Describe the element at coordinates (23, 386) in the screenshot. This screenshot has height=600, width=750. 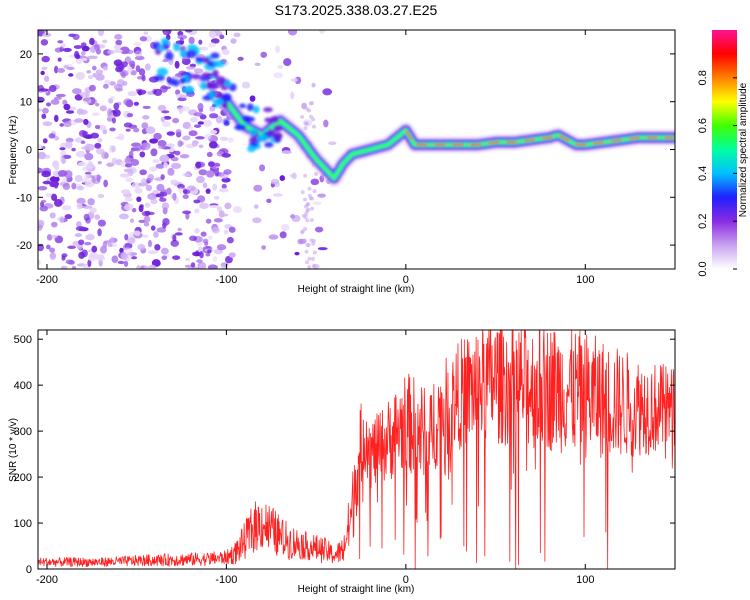
I see `y-tick-label: 400` at that location.